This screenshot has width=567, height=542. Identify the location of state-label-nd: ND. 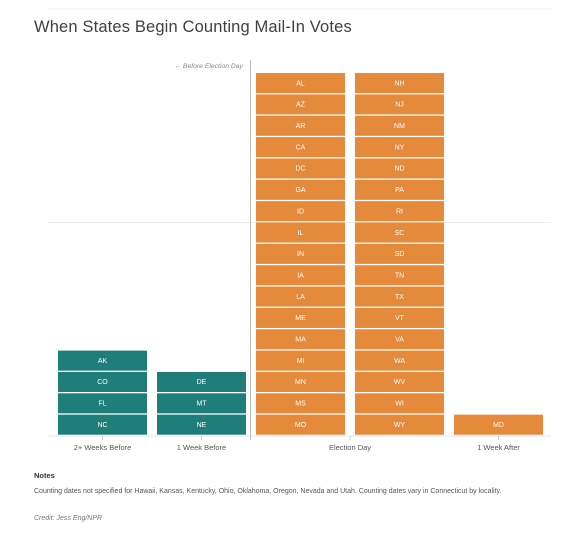
(399, 169).